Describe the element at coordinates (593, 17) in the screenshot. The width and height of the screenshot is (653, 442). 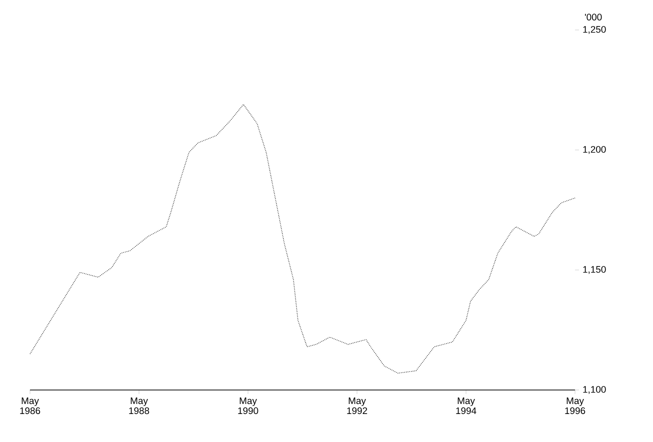
I see `y-axis-title: '000` at that location.